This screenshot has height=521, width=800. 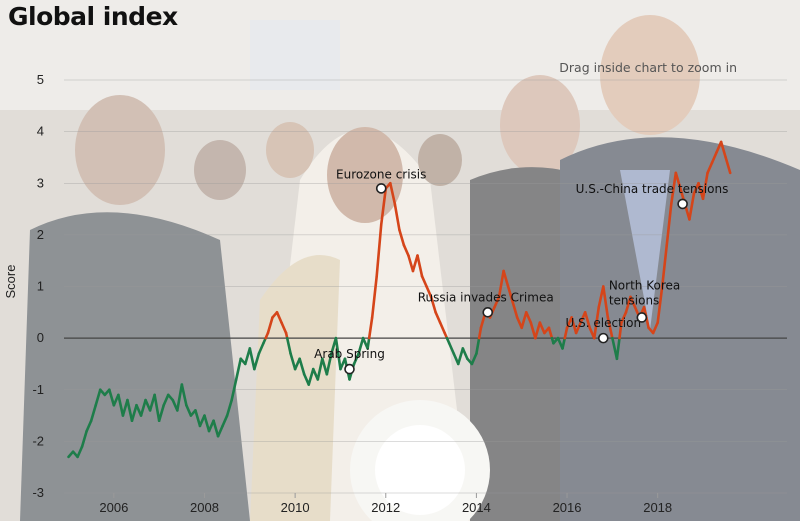 I want to click on annotation-label: Arab Spring, so click(x=349, y=354).